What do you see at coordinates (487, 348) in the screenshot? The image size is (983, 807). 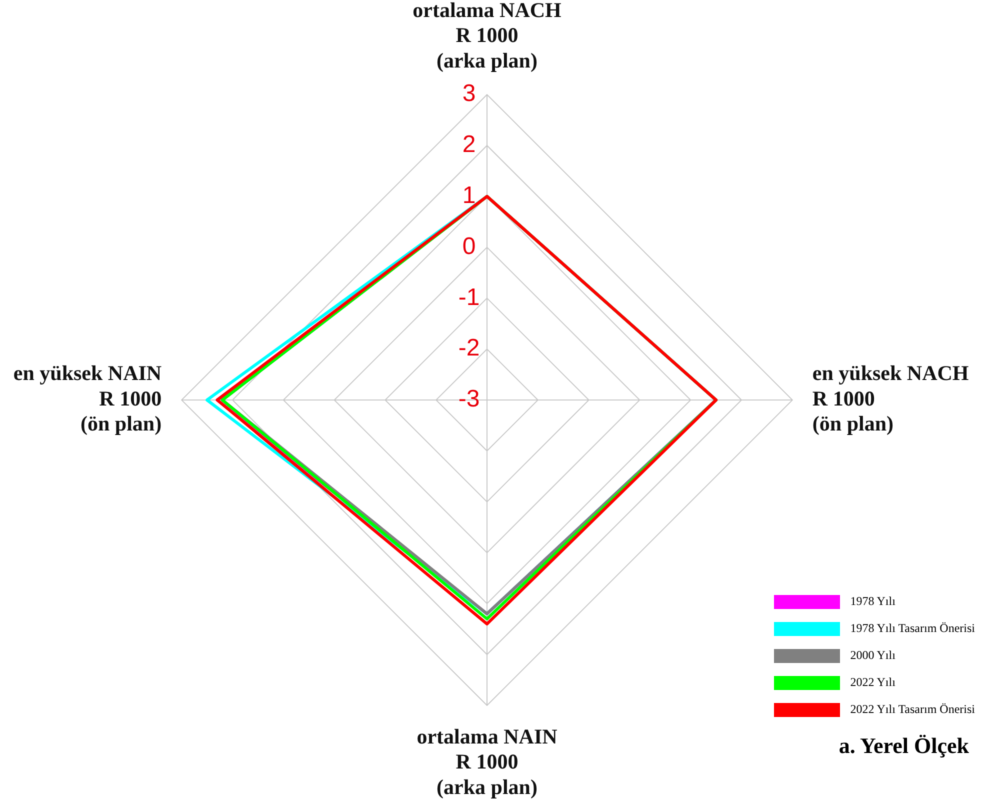 I see `y-tick-label: -2` at bounding box center [487, 348].